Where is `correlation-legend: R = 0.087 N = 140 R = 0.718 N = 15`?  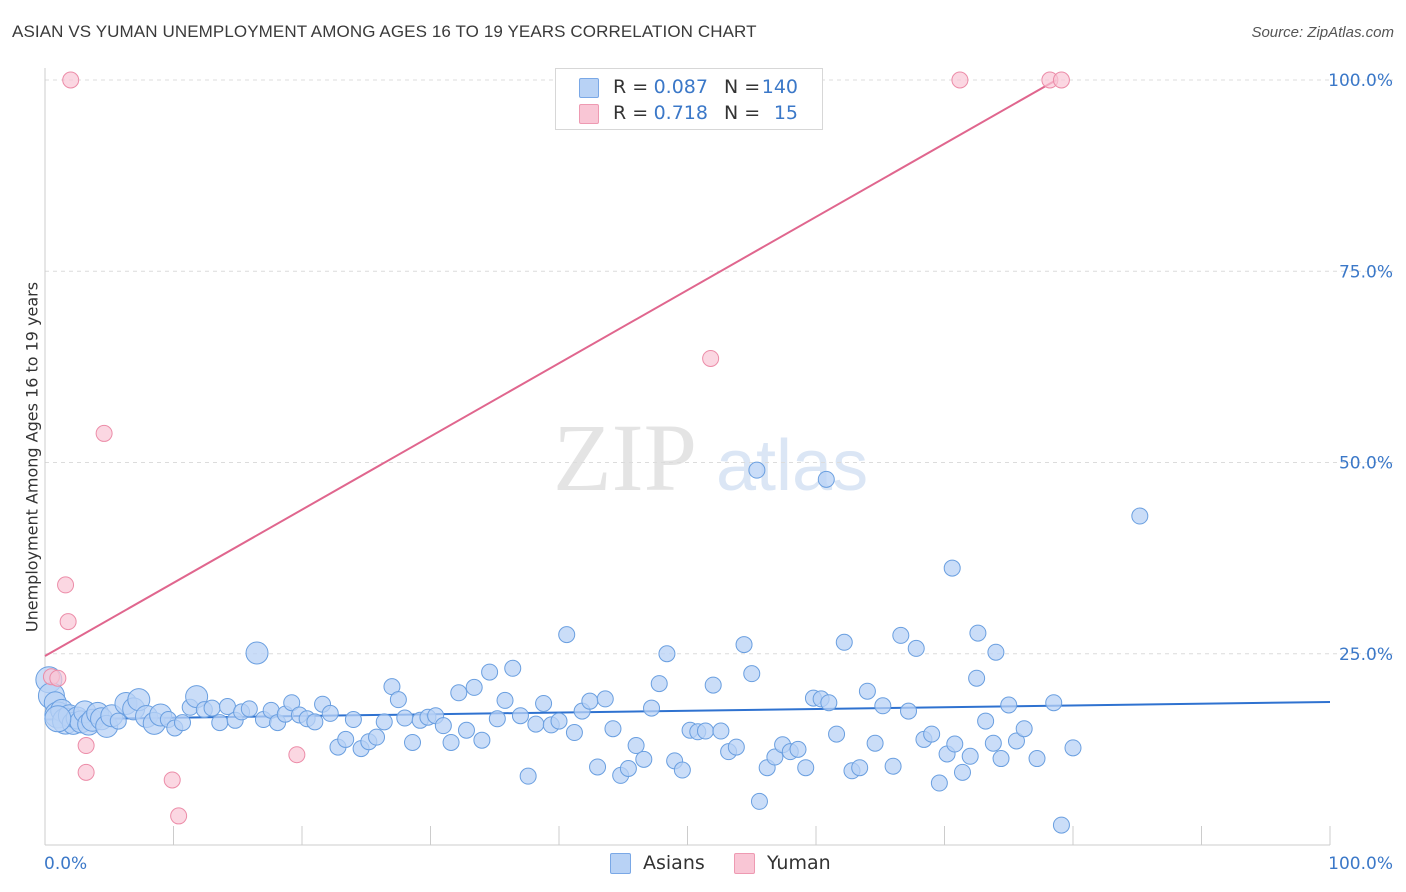 correlation-legend: R = 0.087 N = 140 R = 0.718 N = 15 is located at coordinates (689, 99).